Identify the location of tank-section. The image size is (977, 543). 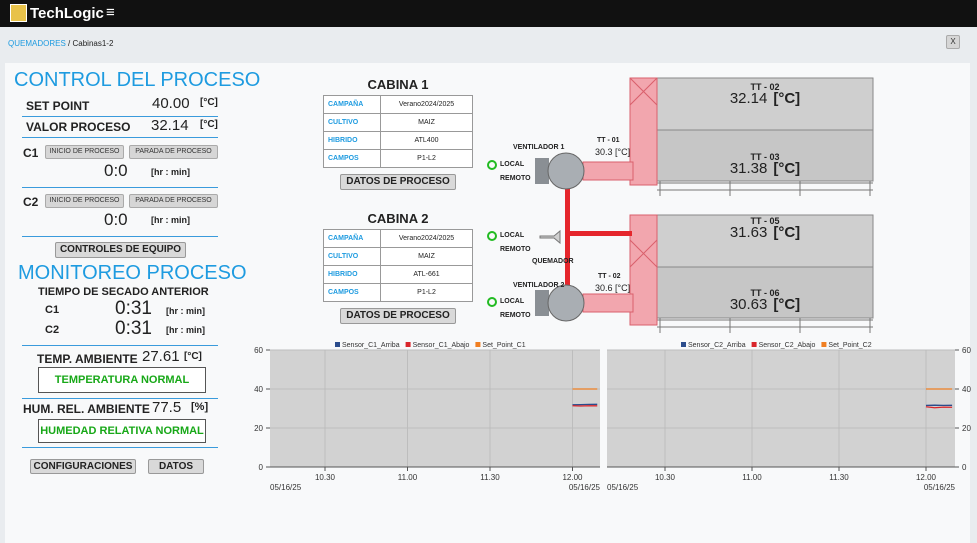
(765, 241).